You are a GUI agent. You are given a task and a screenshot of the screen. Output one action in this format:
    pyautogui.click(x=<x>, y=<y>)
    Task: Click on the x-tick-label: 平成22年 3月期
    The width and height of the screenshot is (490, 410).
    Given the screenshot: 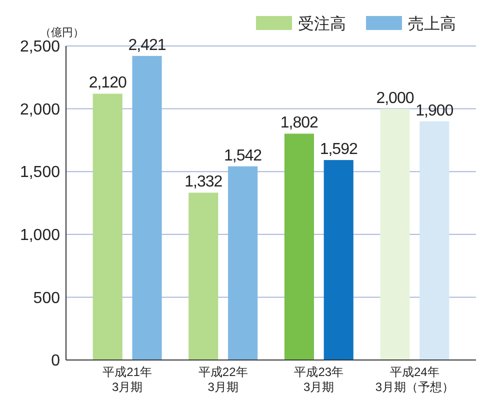 What is the action you would take?
    pyautogui.click(x=223, y=379)
    